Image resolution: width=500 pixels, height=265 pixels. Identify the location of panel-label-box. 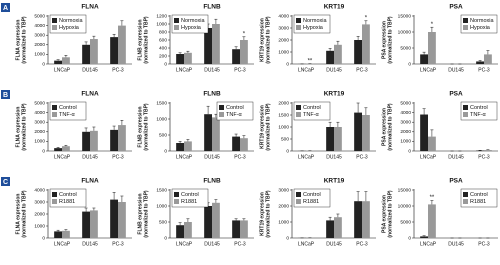
(5, 181).